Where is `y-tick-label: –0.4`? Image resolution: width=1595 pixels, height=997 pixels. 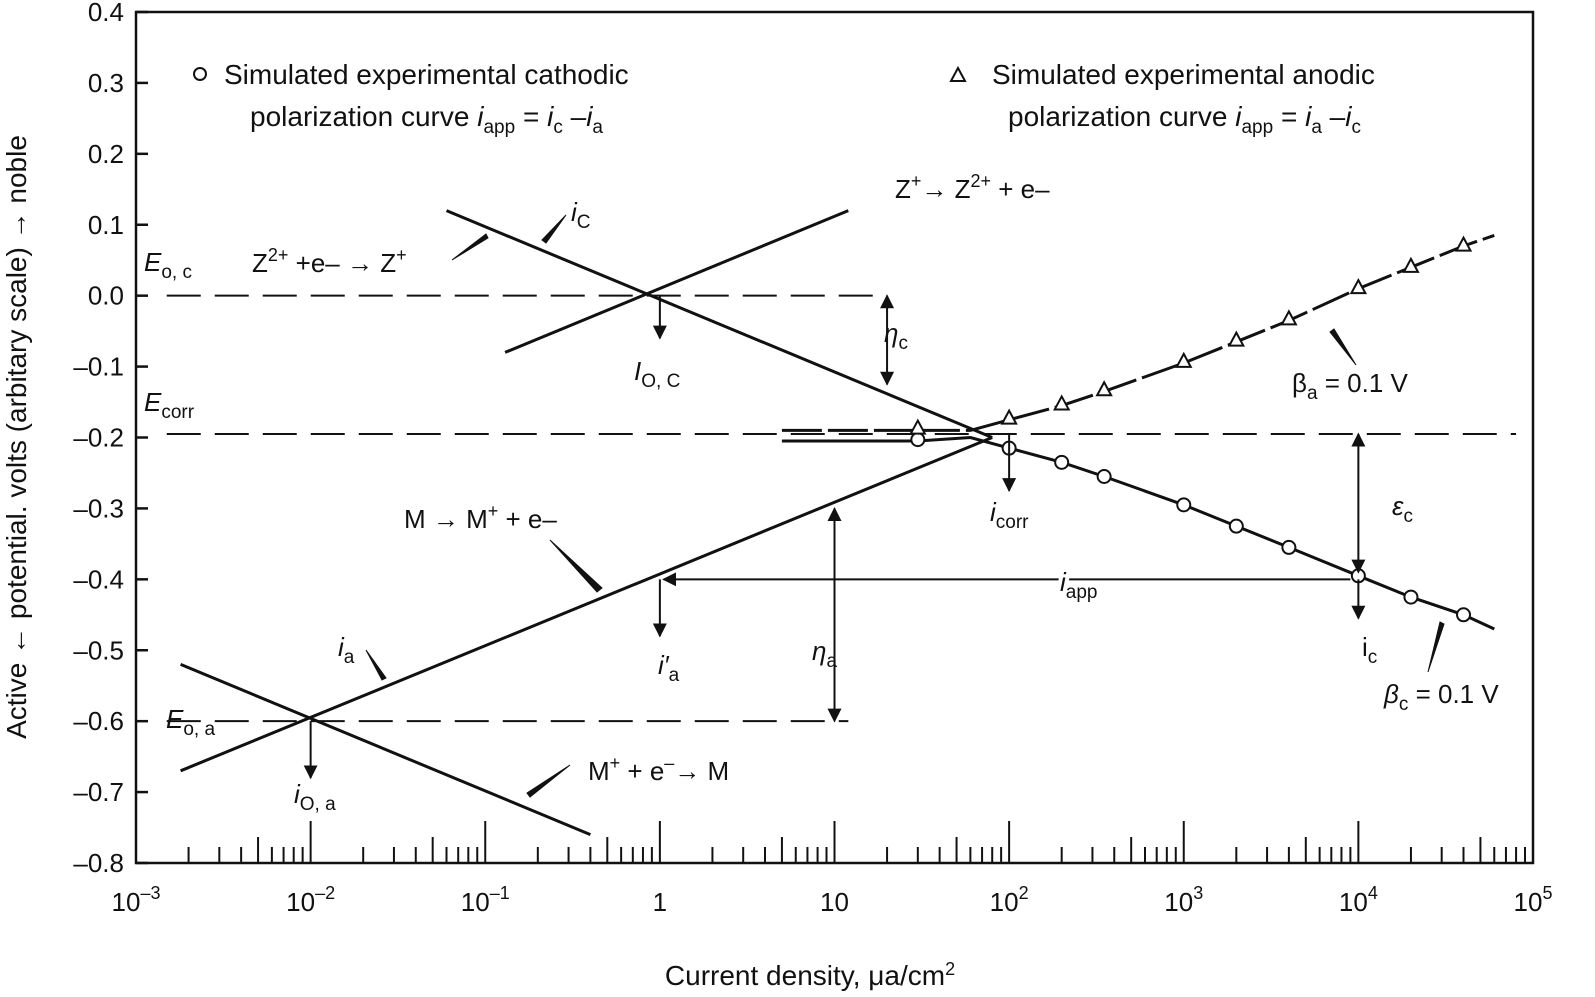 y-tick-label: –0.4 is located at coordinates (98, 579).